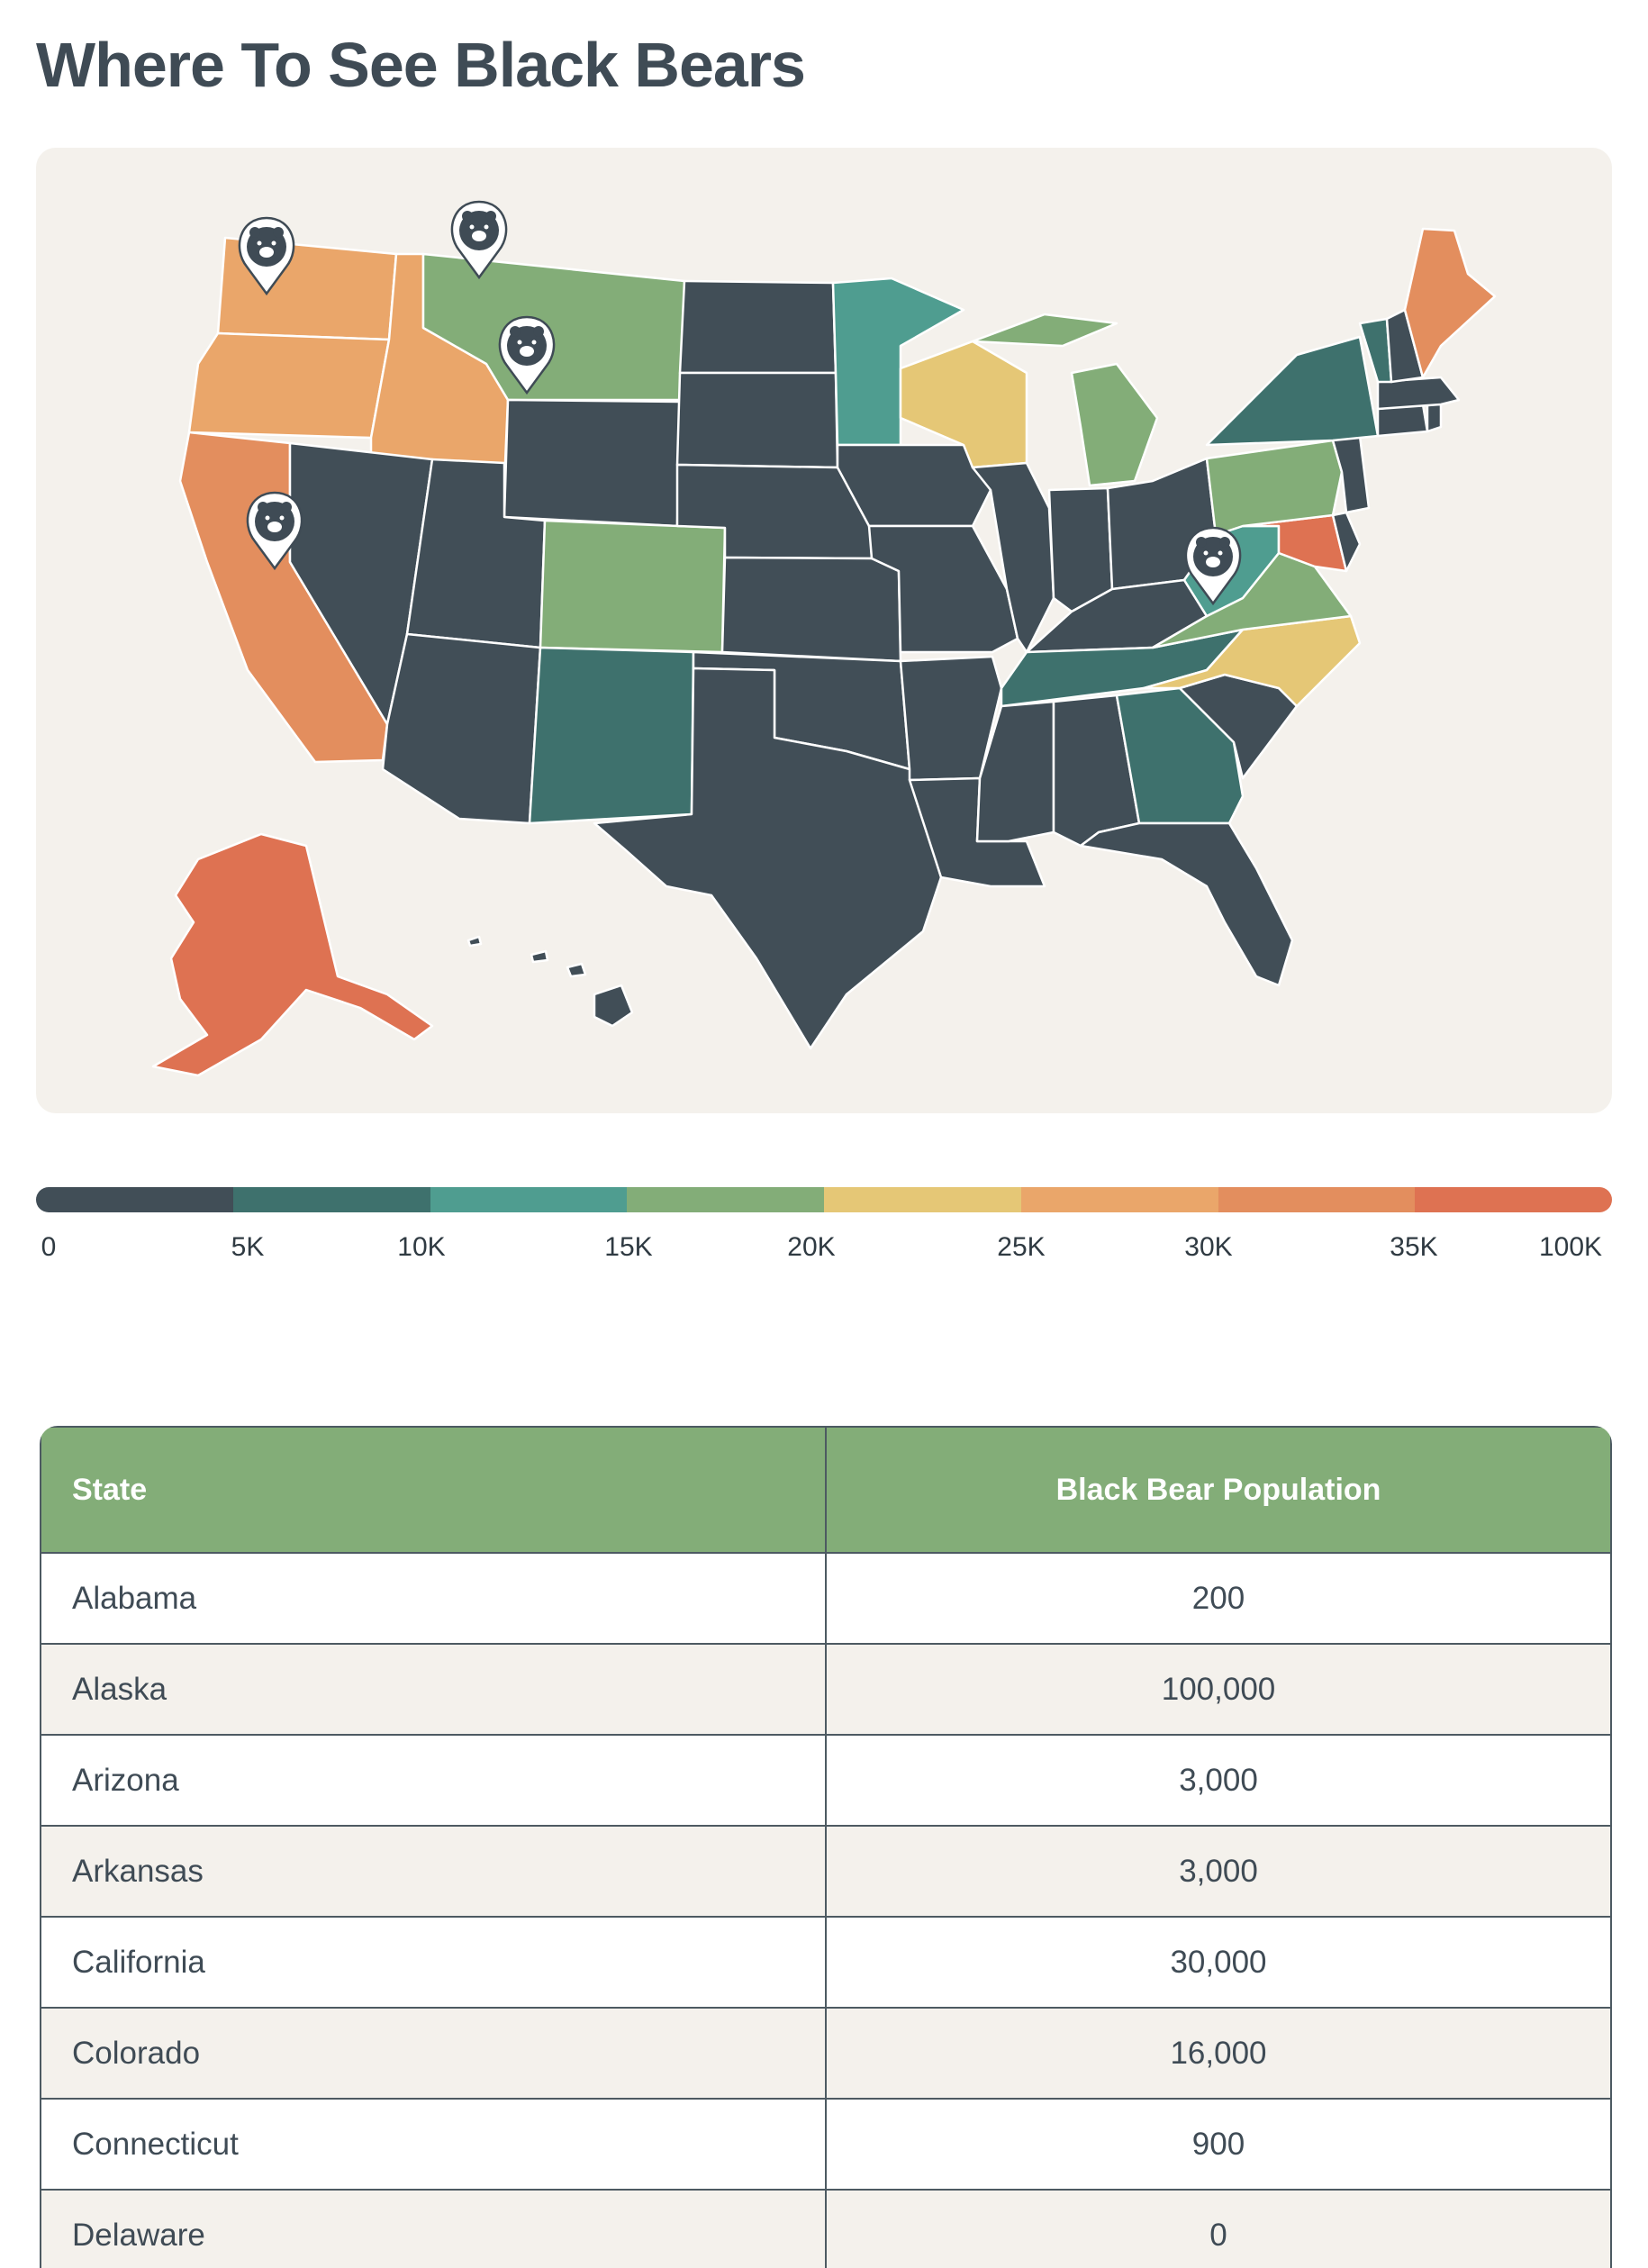 This screenshot has width=1648, height=2268. Describe the element at coordinates (1292, 391) in the screenshot. I see `state-new-york` at that location.